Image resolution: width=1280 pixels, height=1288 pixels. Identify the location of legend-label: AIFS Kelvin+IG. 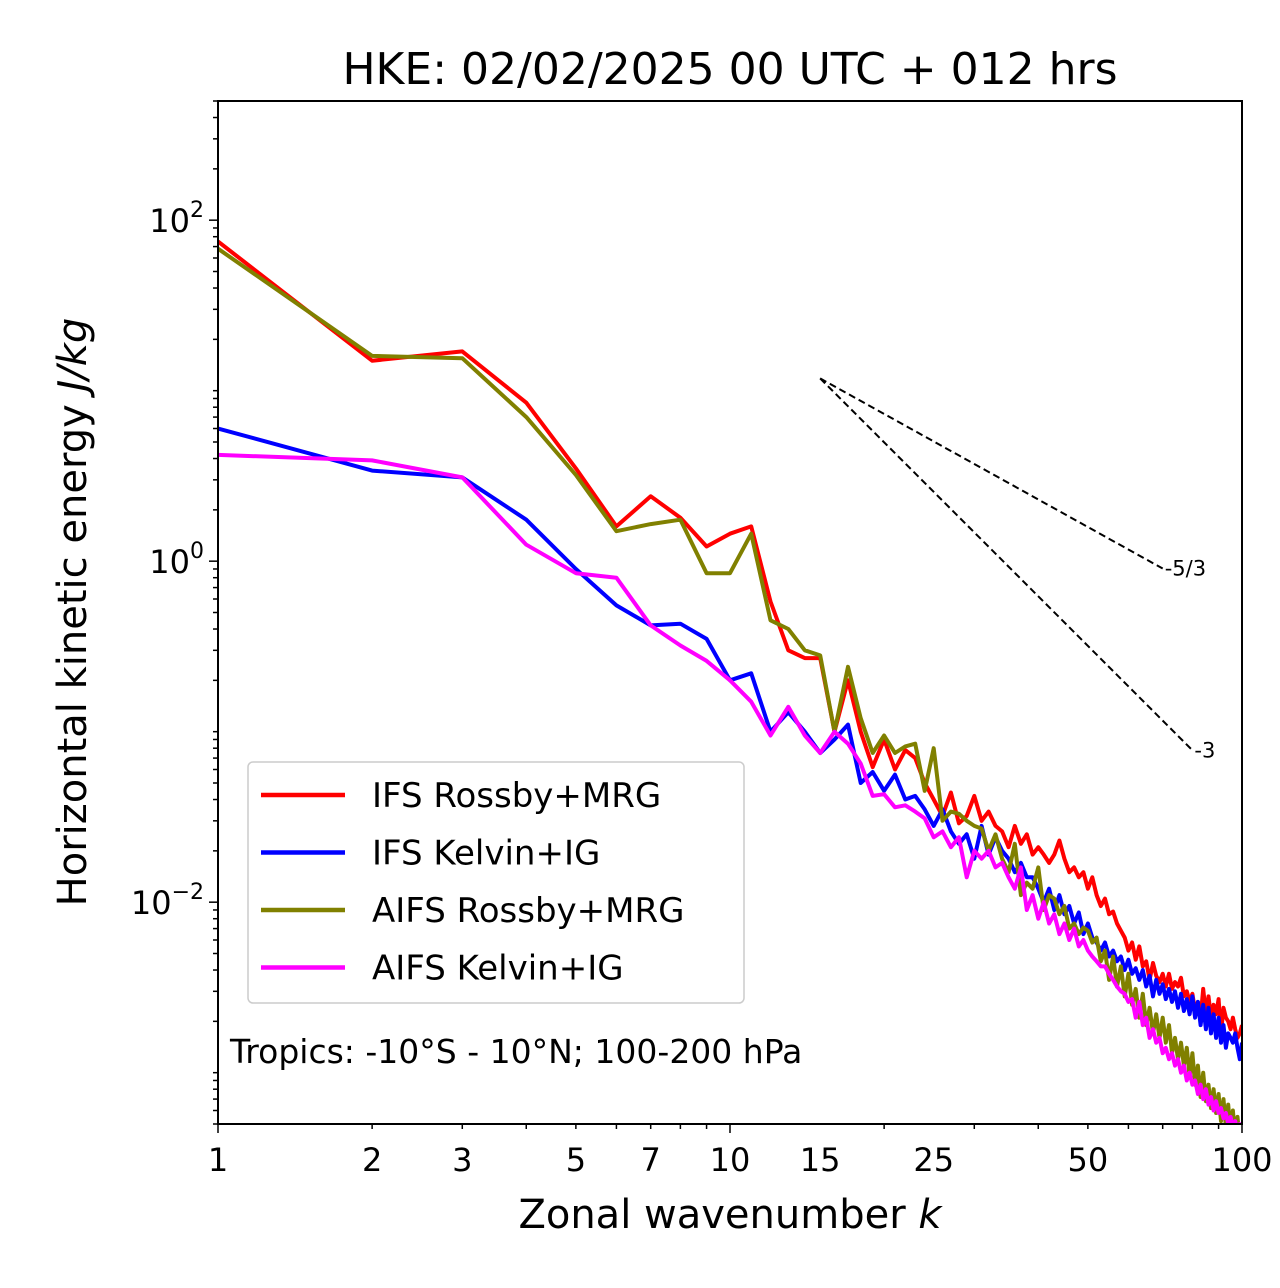
(498, 969).